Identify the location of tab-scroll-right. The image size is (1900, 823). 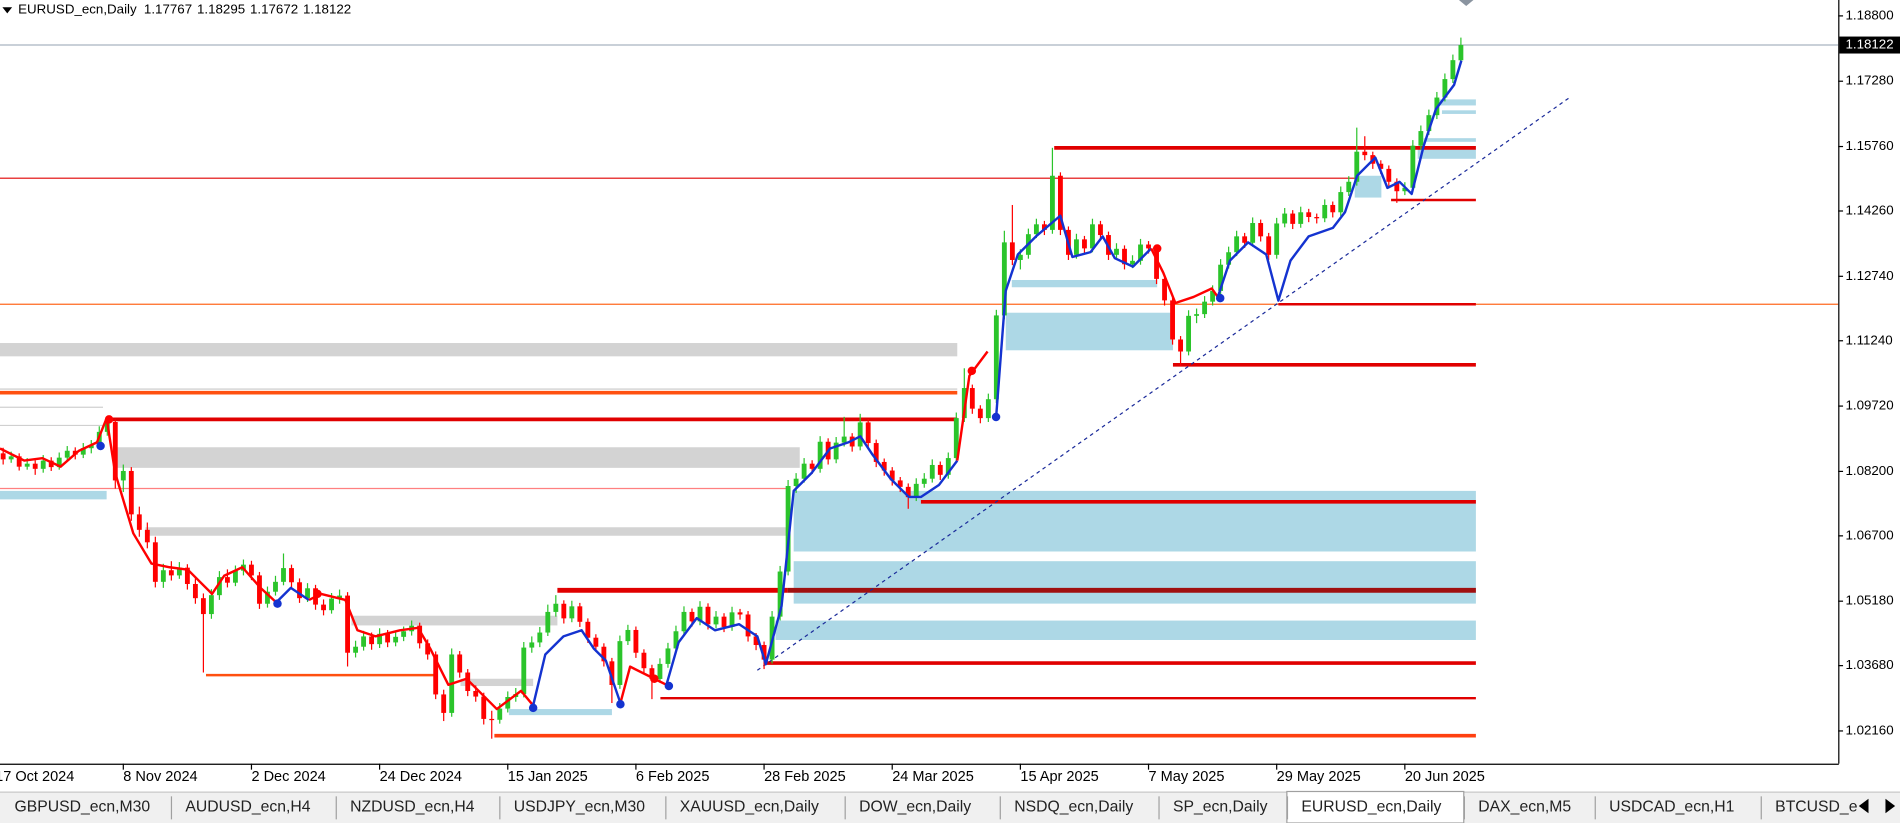
(1890, 806).